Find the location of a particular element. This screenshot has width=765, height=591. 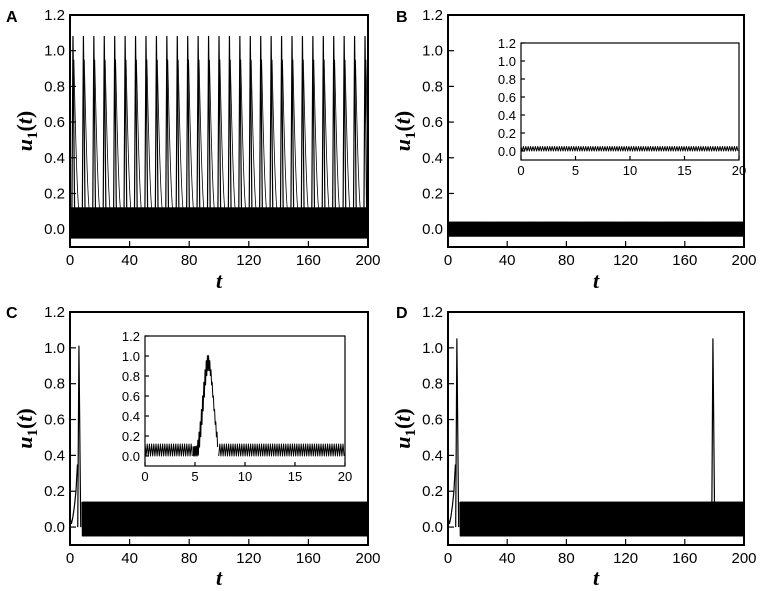

panel-c-y-tick-label: 0.2 is located at coordinates (54, 491).